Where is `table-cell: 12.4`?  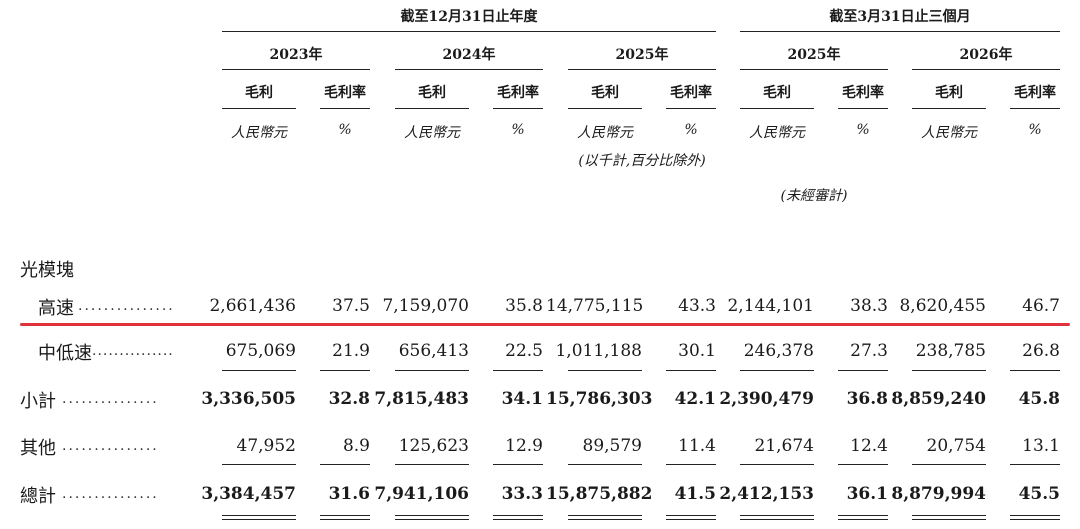 table-cell: 12.4 is located at coordinates (869, 446).